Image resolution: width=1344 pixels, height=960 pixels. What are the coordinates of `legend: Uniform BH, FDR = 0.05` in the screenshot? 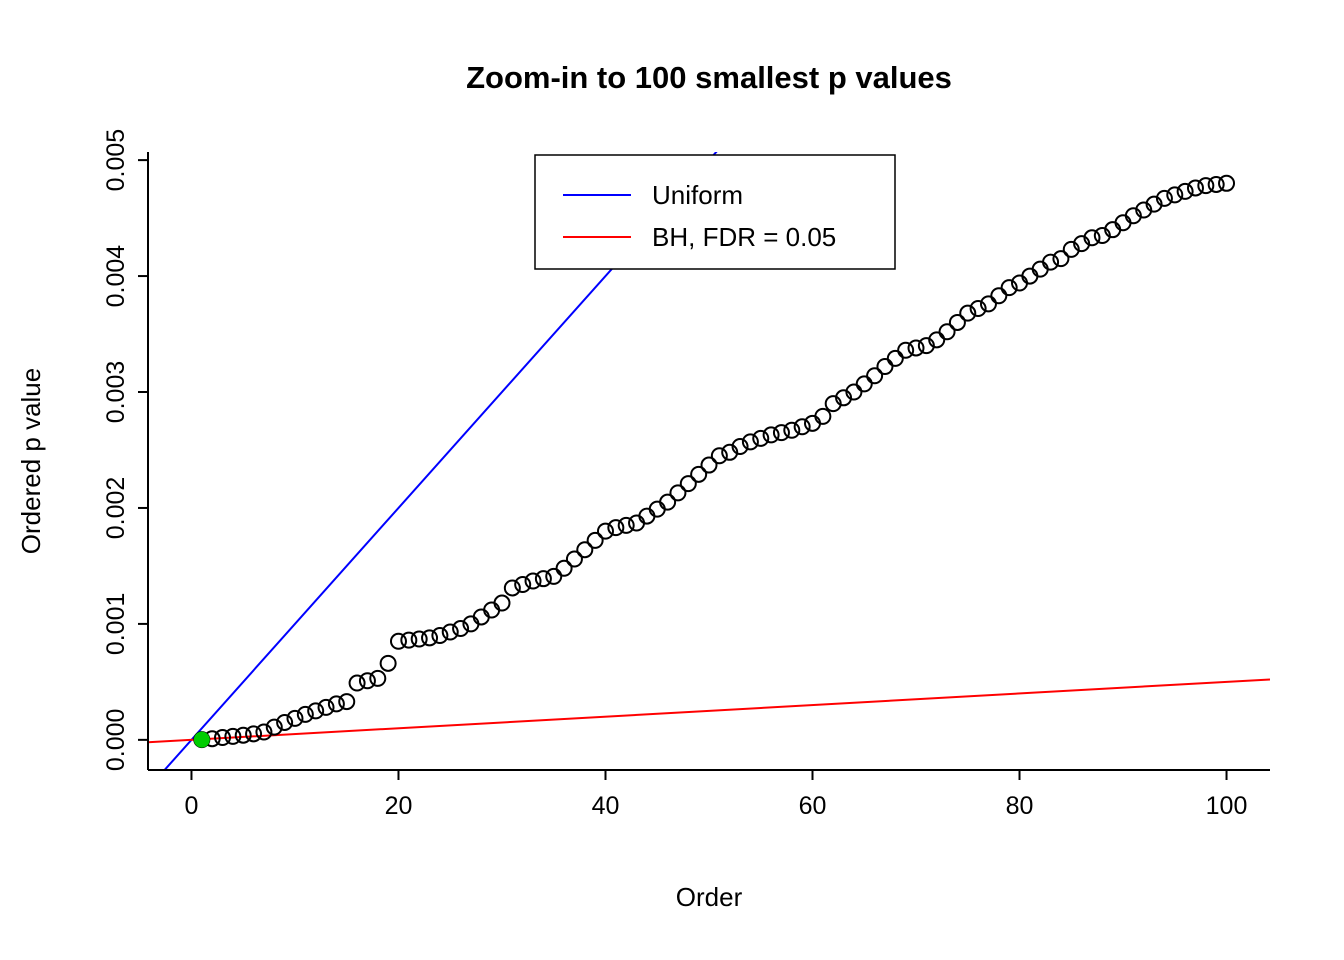 It's located at (715, 212).